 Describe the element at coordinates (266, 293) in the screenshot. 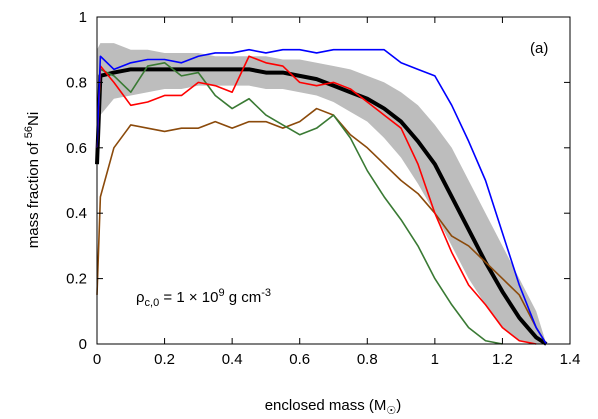

I see `annotation-sup: -3` at that location.